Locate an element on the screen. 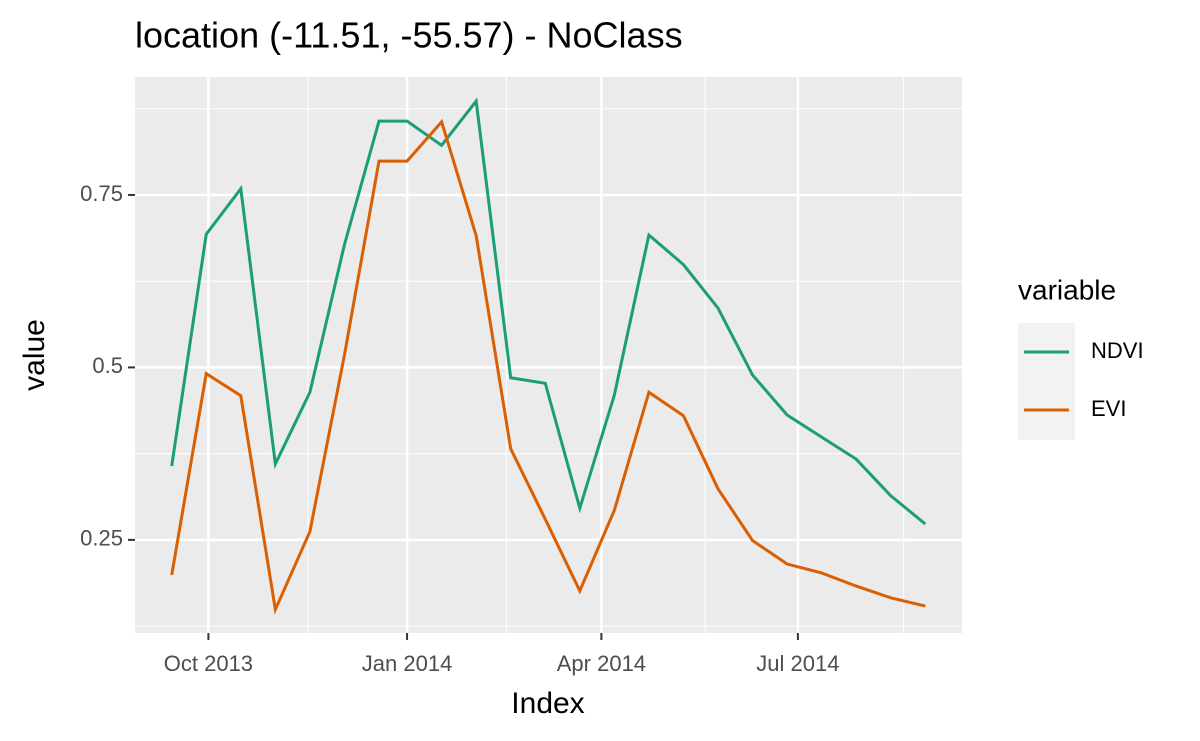 The height and width of the screenshot is (741, 1200). x-tick-label: Apr 2014 is located at coordinates (601, 663).